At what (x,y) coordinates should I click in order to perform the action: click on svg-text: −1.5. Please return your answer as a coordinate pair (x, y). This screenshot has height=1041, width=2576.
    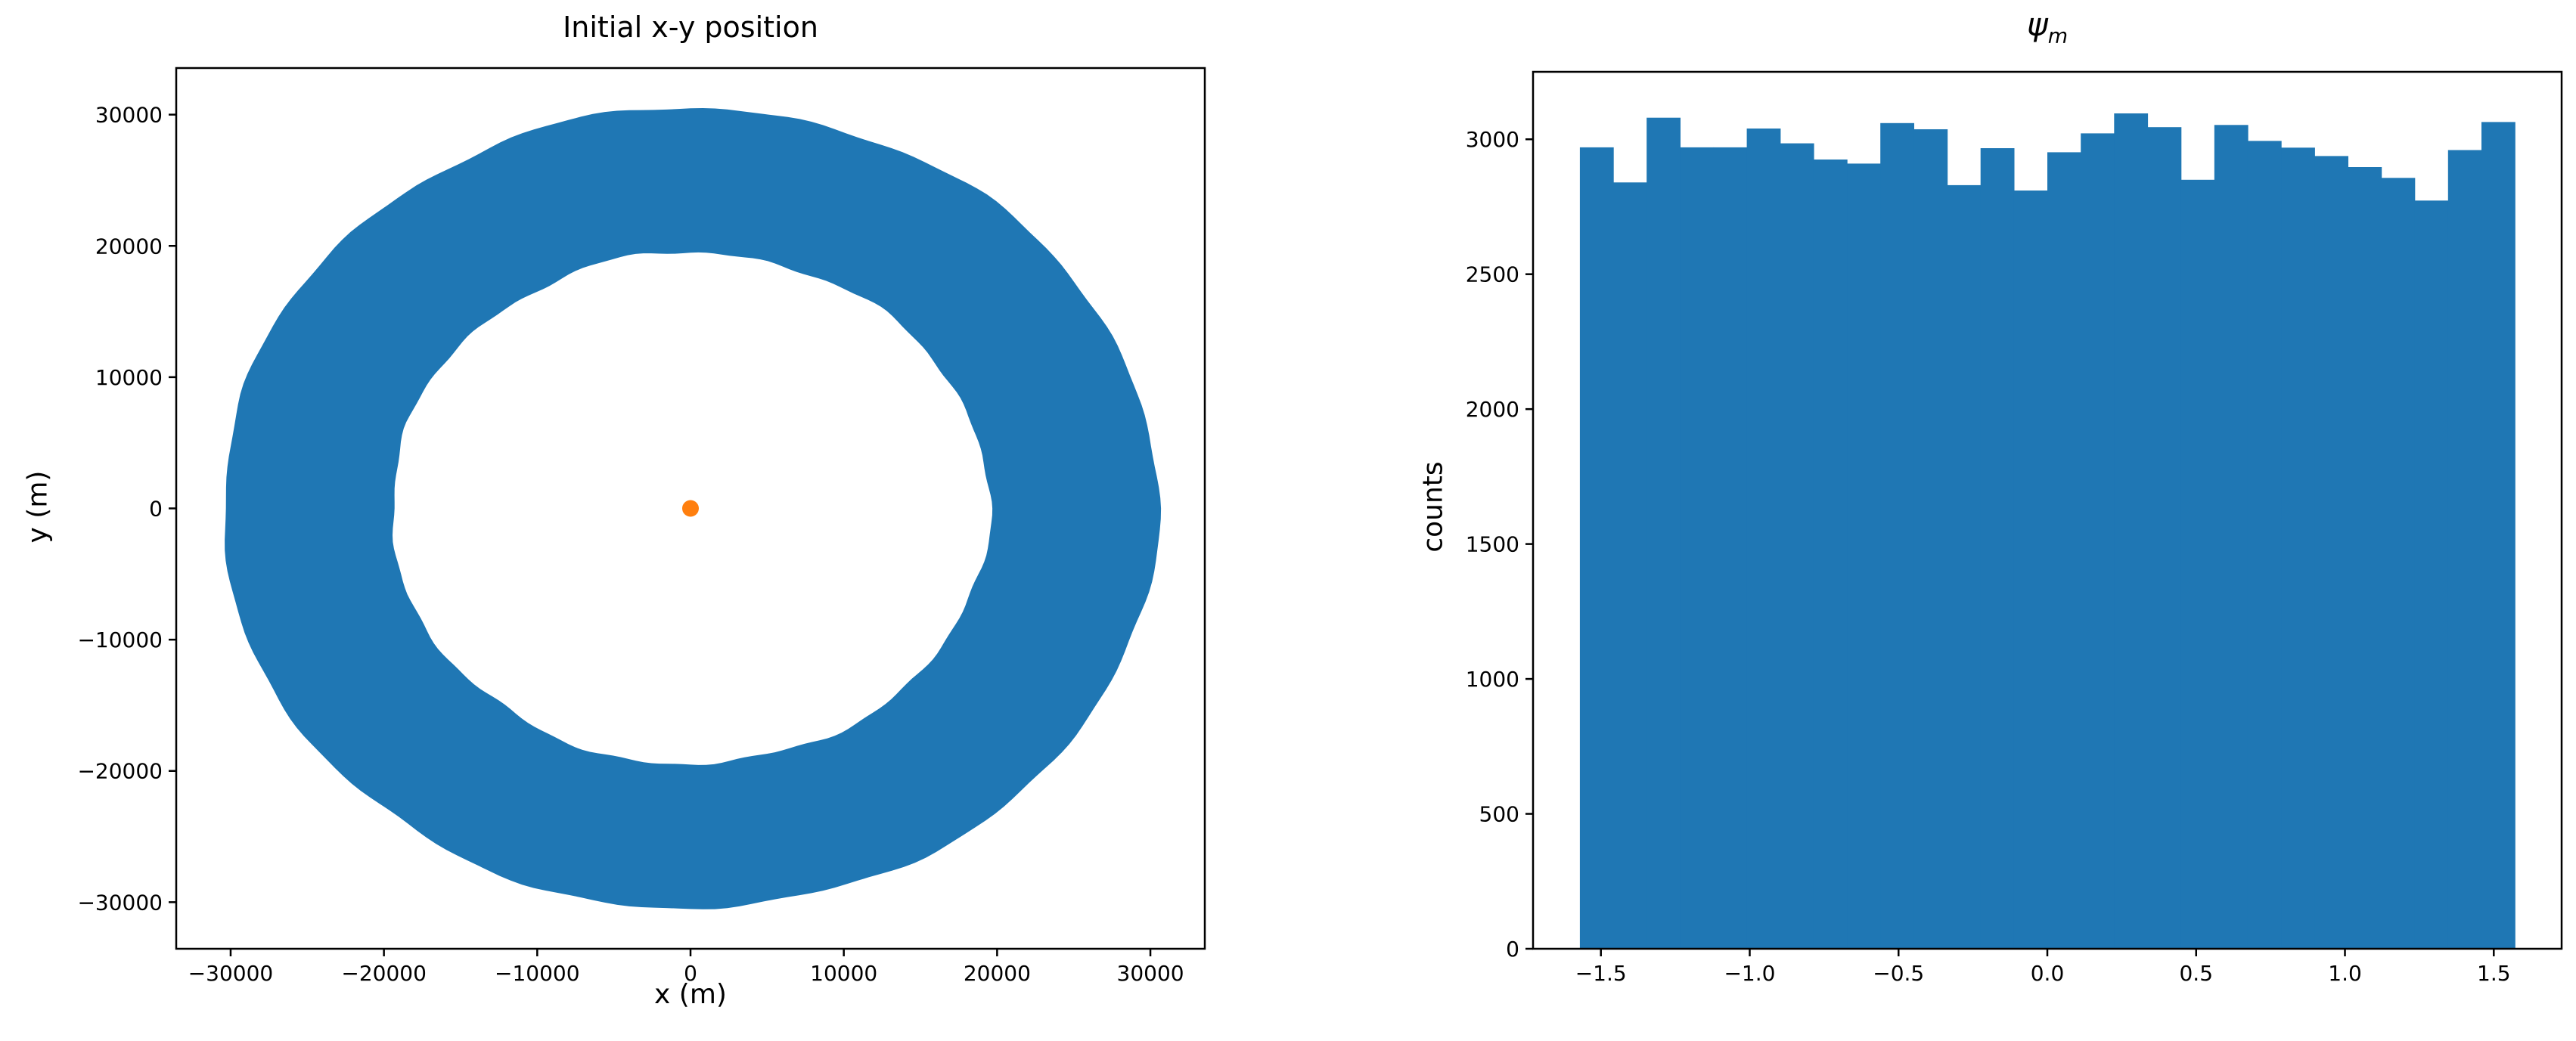
    Looking at the image, I should click on (1601, 974).